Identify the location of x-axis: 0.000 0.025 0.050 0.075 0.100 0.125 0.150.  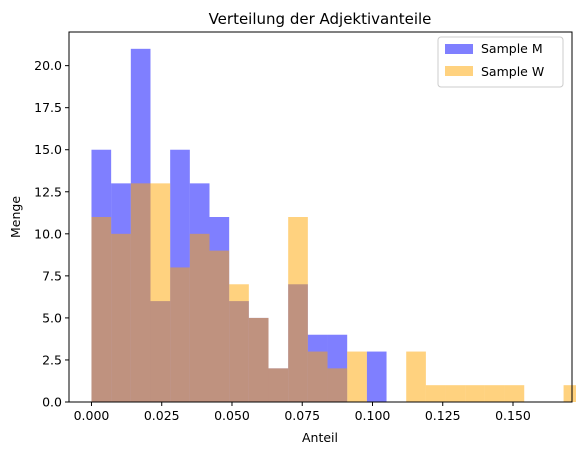
(302, 412).